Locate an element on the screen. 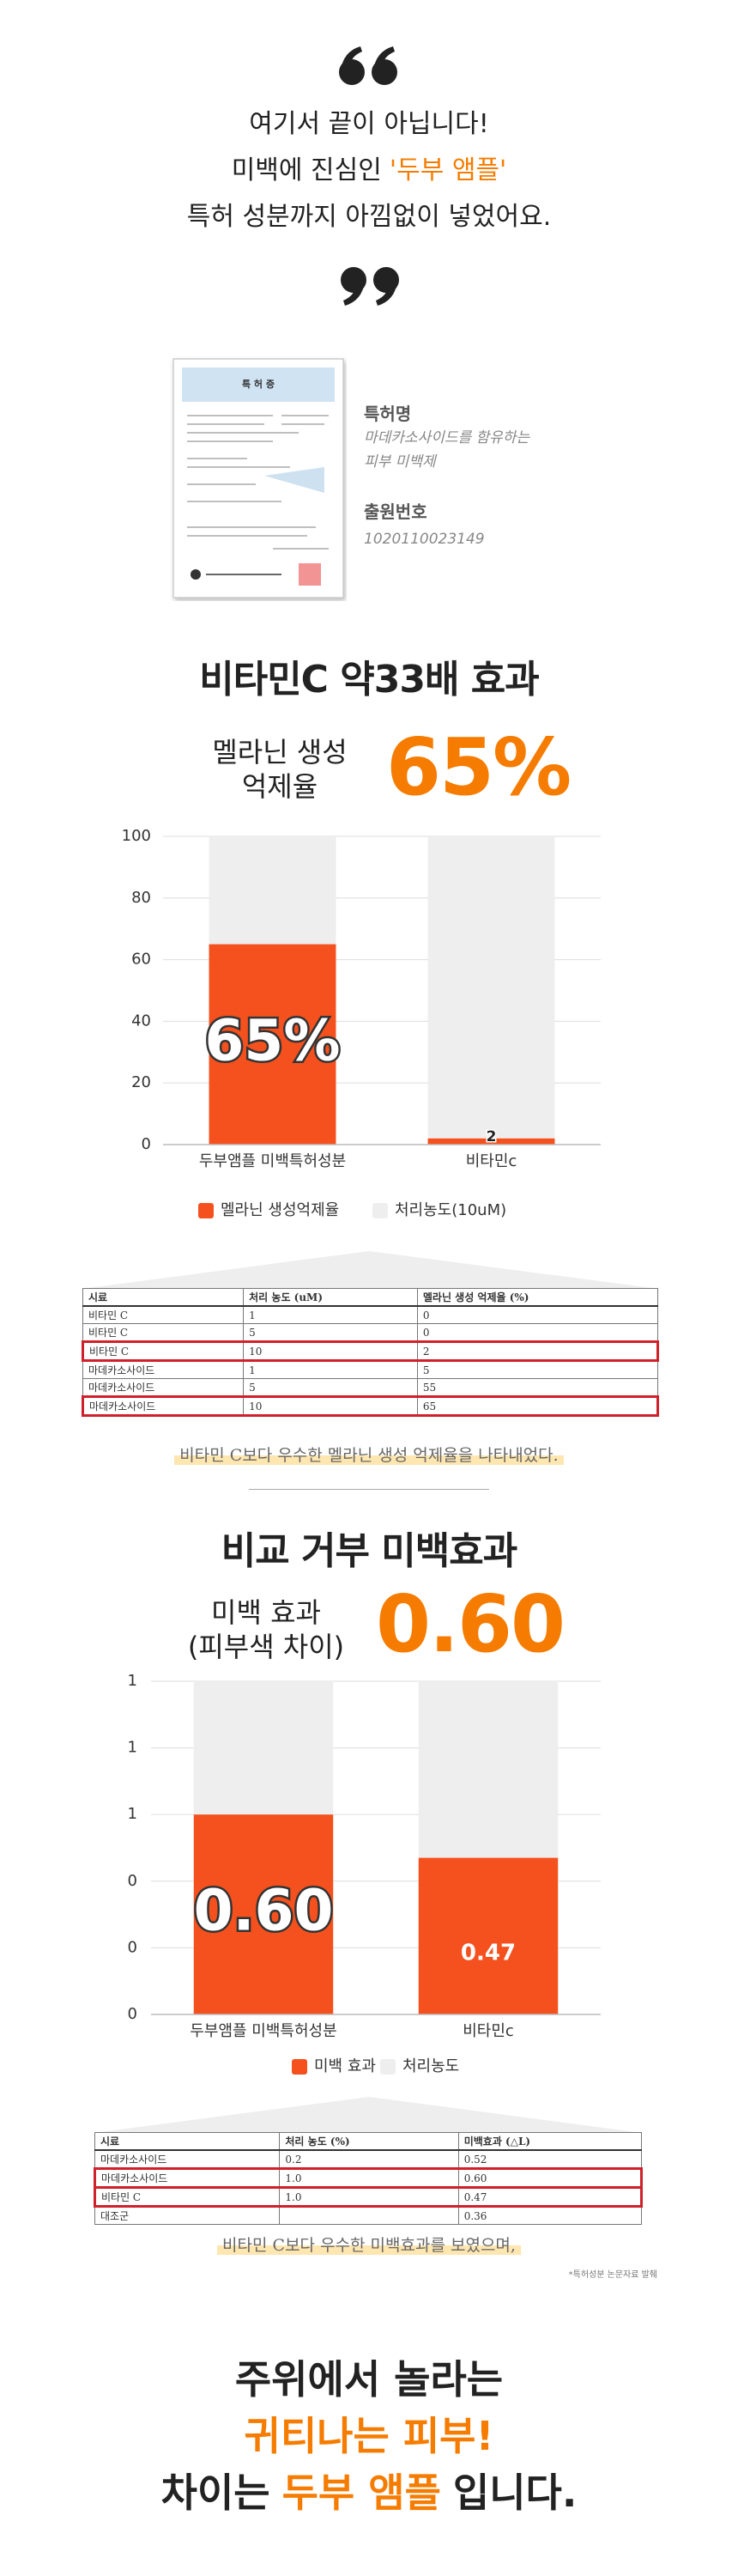 Image resolution: width=738 pixels, height=2576 pixels. y-tick-label: 80 is located at coordinates (141, 898).